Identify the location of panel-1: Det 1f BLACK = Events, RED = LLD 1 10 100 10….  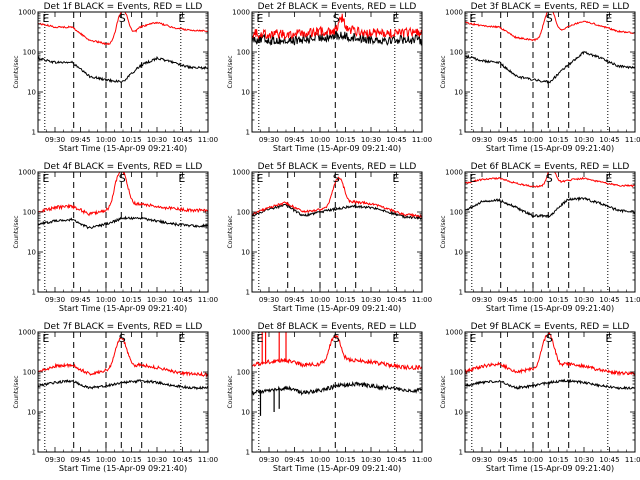
(115, 77).